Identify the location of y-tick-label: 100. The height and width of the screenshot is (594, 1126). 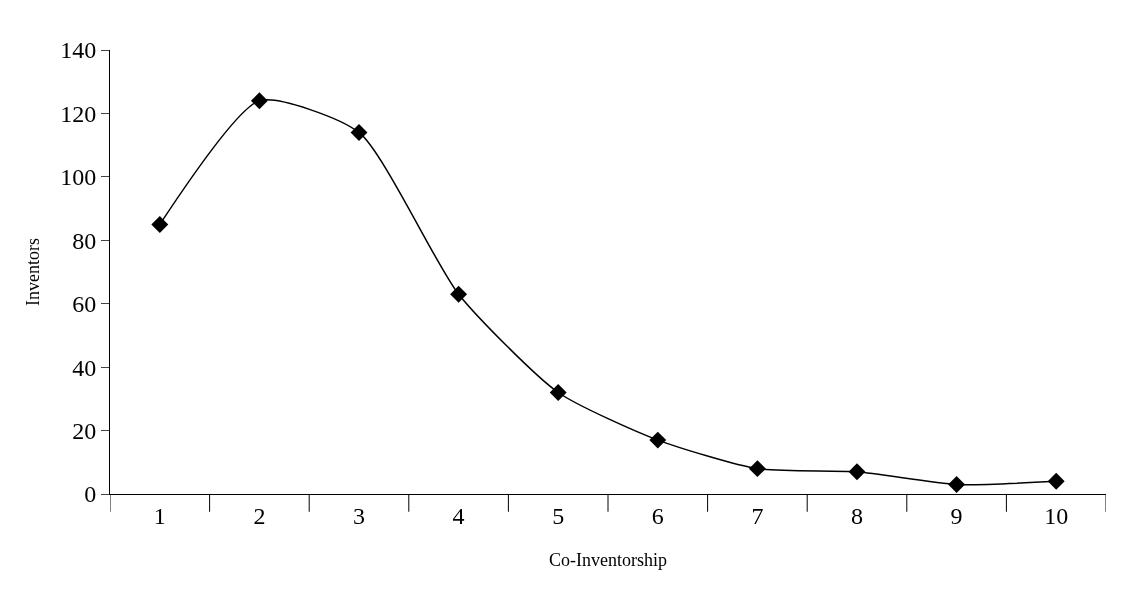
(78, 177).